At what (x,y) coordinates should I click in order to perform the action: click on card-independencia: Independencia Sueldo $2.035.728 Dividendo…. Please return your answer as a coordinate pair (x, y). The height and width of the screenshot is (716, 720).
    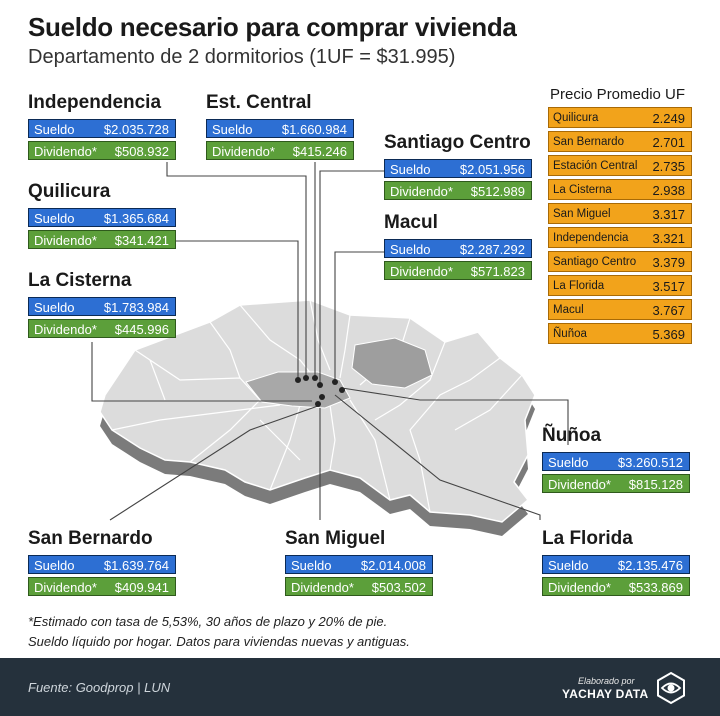
    Looking at the image, I should click on (102, 127).